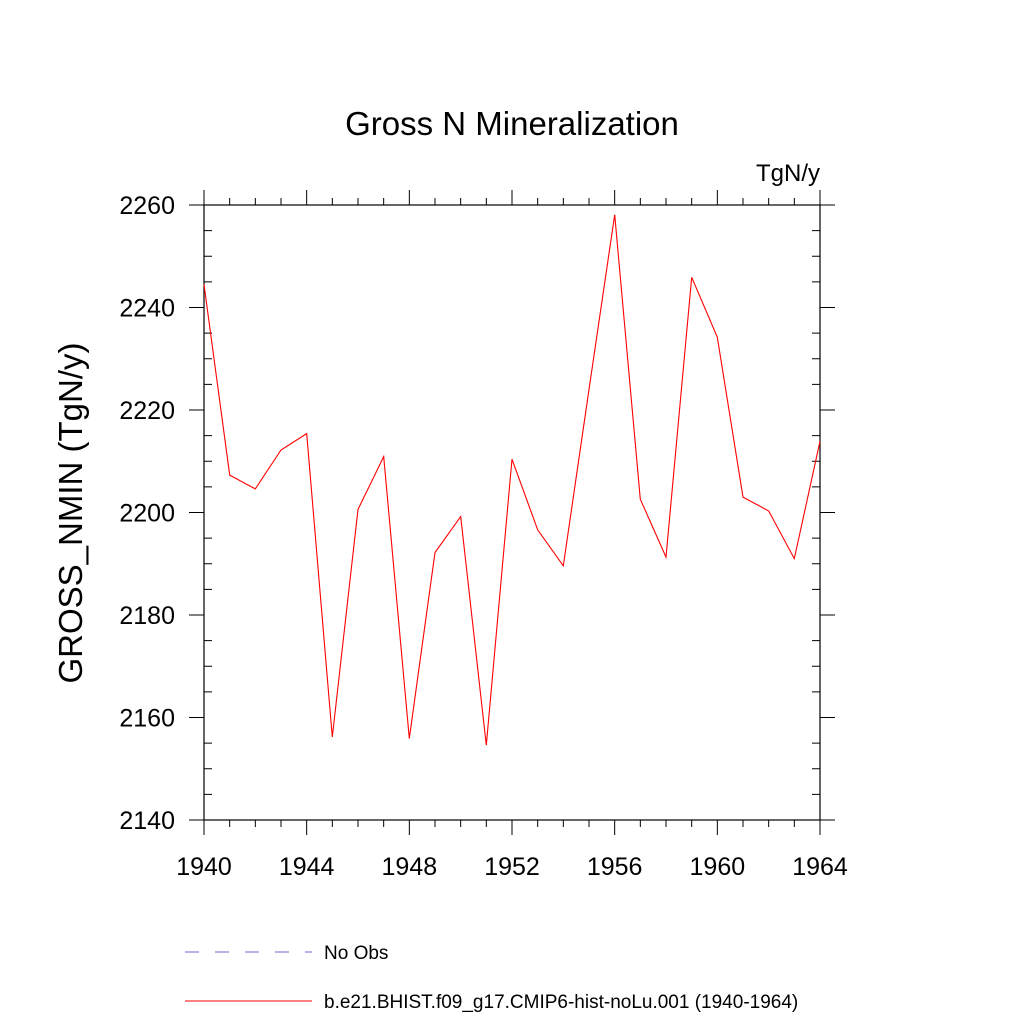  Describe the element at coordinates (147, 411) in the screenshot. I see `y-tick-label: 2220` at that location.